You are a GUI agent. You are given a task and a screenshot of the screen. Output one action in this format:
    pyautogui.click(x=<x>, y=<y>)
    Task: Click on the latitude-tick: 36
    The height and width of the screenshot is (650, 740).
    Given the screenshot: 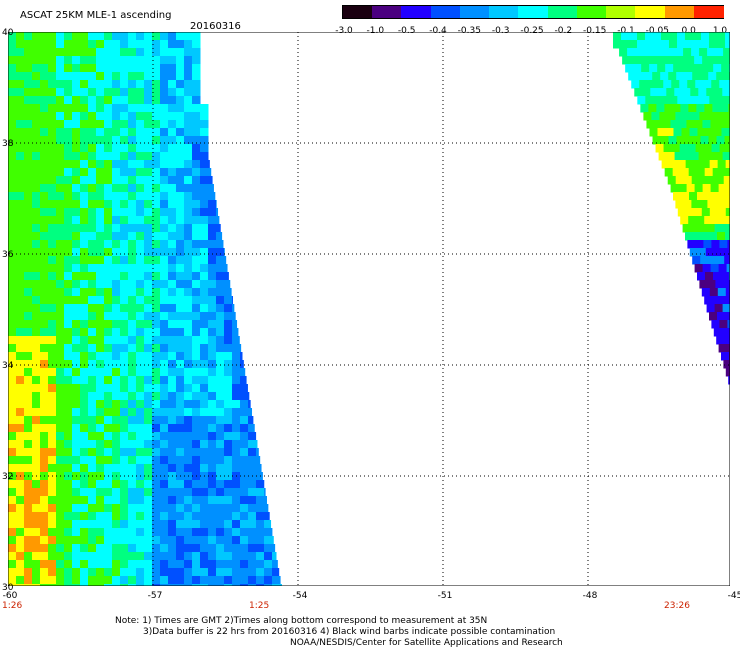 What is the action you would take?
    pyautogui.click(x=8, y=255)
    